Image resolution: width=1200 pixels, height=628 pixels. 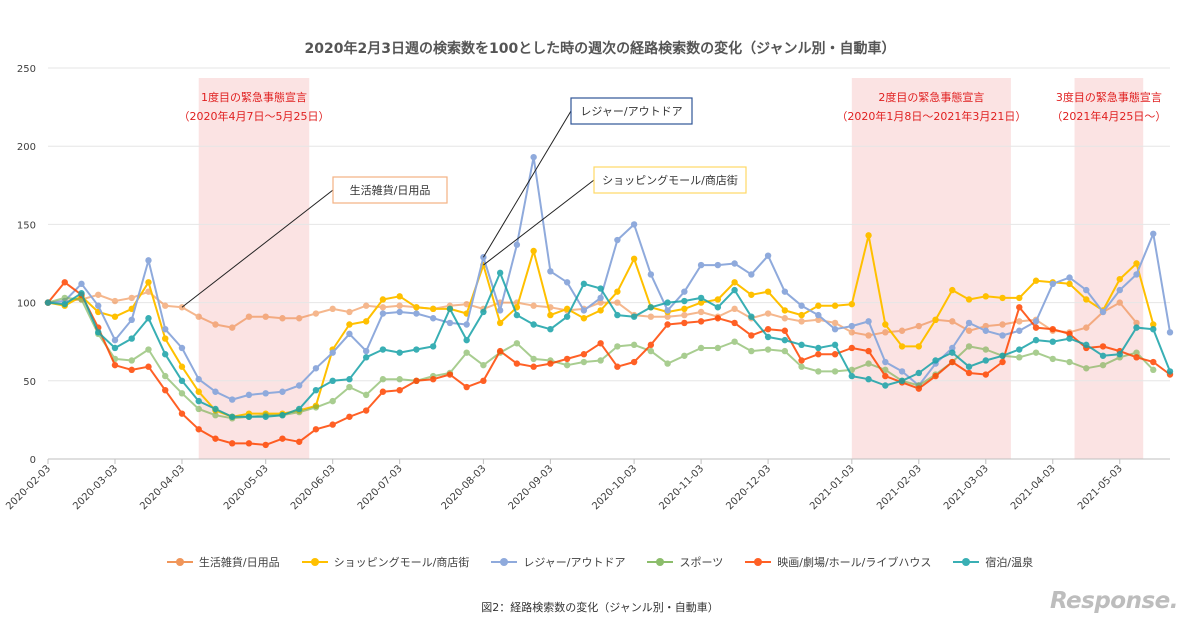 I want to click on period-label-title: 2度目の緊急事態宣言, so click(x=931, y=97).